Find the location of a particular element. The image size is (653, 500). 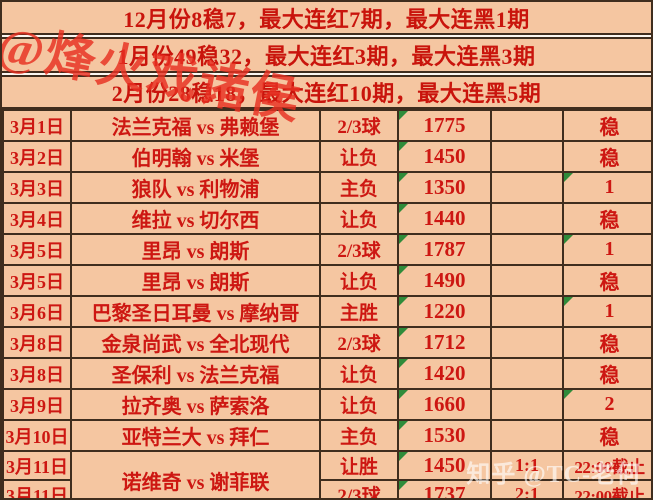

score-cell: 2:1 is located at coordinates (527, 488).